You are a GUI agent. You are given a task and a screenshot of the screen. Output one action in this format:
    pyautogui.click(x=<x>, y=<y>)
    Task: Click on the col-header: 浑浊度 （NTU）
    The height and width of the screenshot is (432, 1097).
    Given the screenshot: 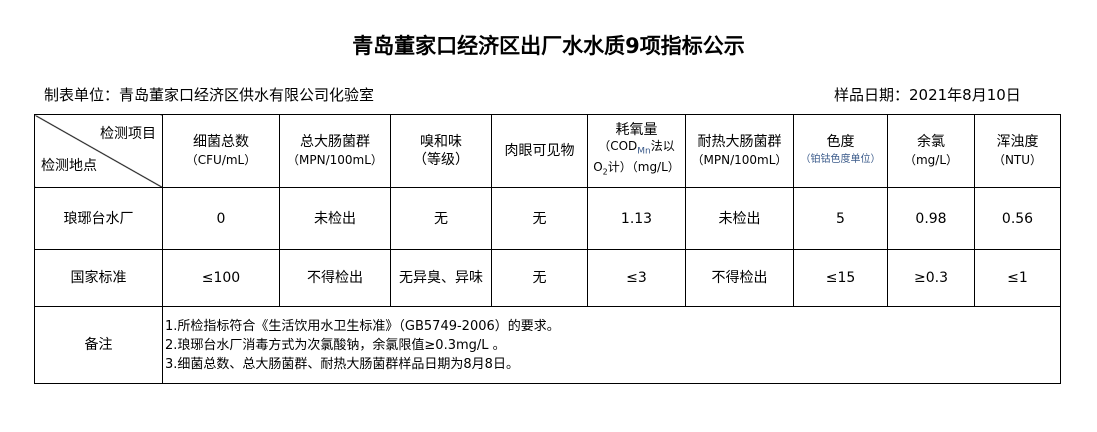 What is the action you would take?
    pyautogui.click(x=1017, y=151)
    